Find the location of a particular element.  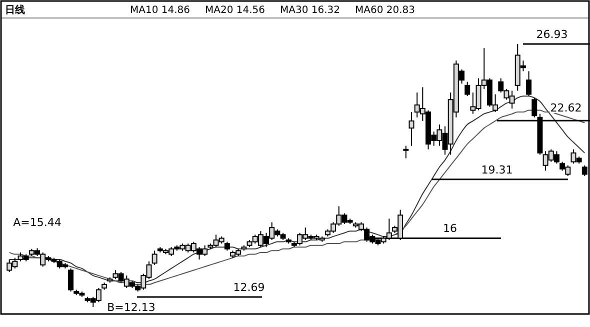

text: 日线 is located at coordinates (15, 10).